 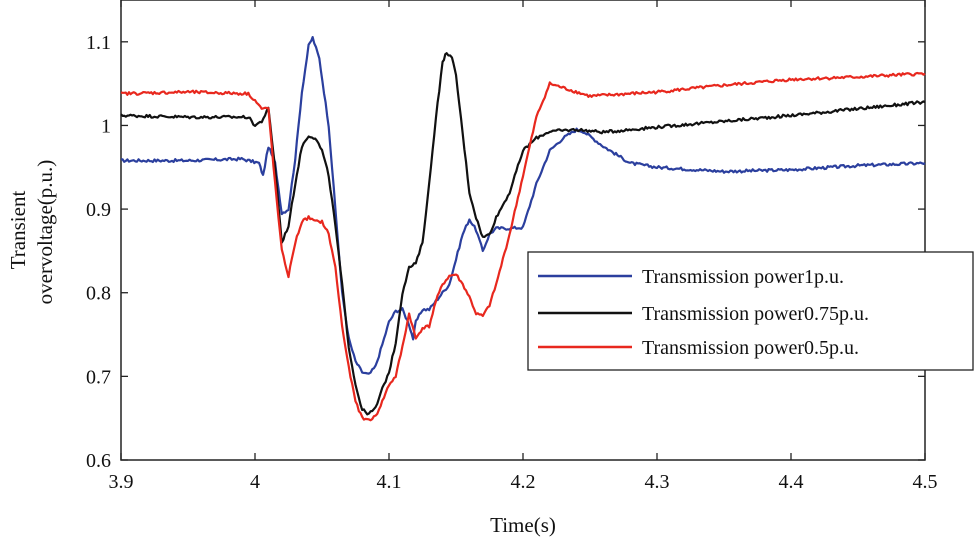 I want to click on y-tick-label: 0.9, so click(x=98, y=210).